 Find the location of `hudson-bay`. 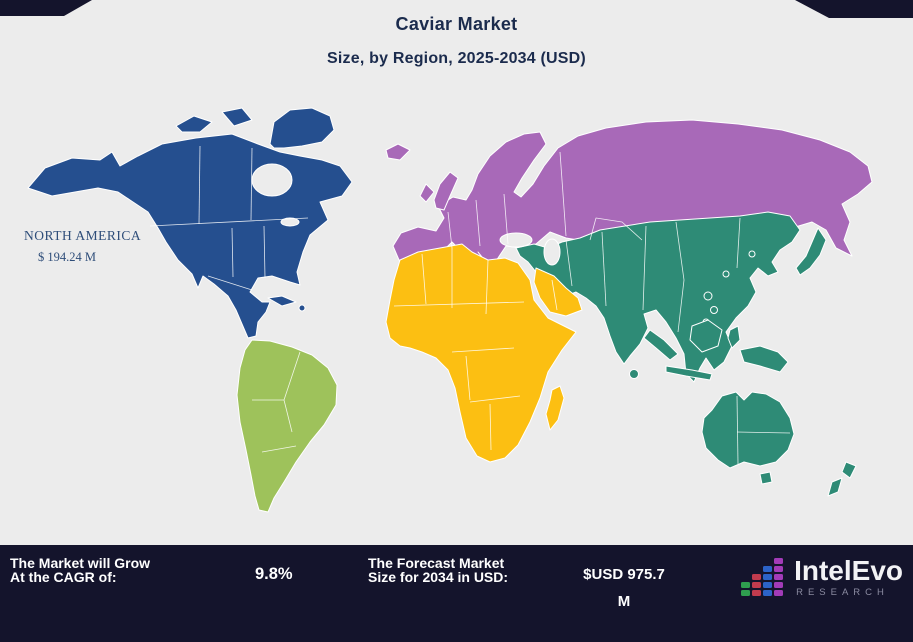

hudson-bay is located at coordinates (272, 180).